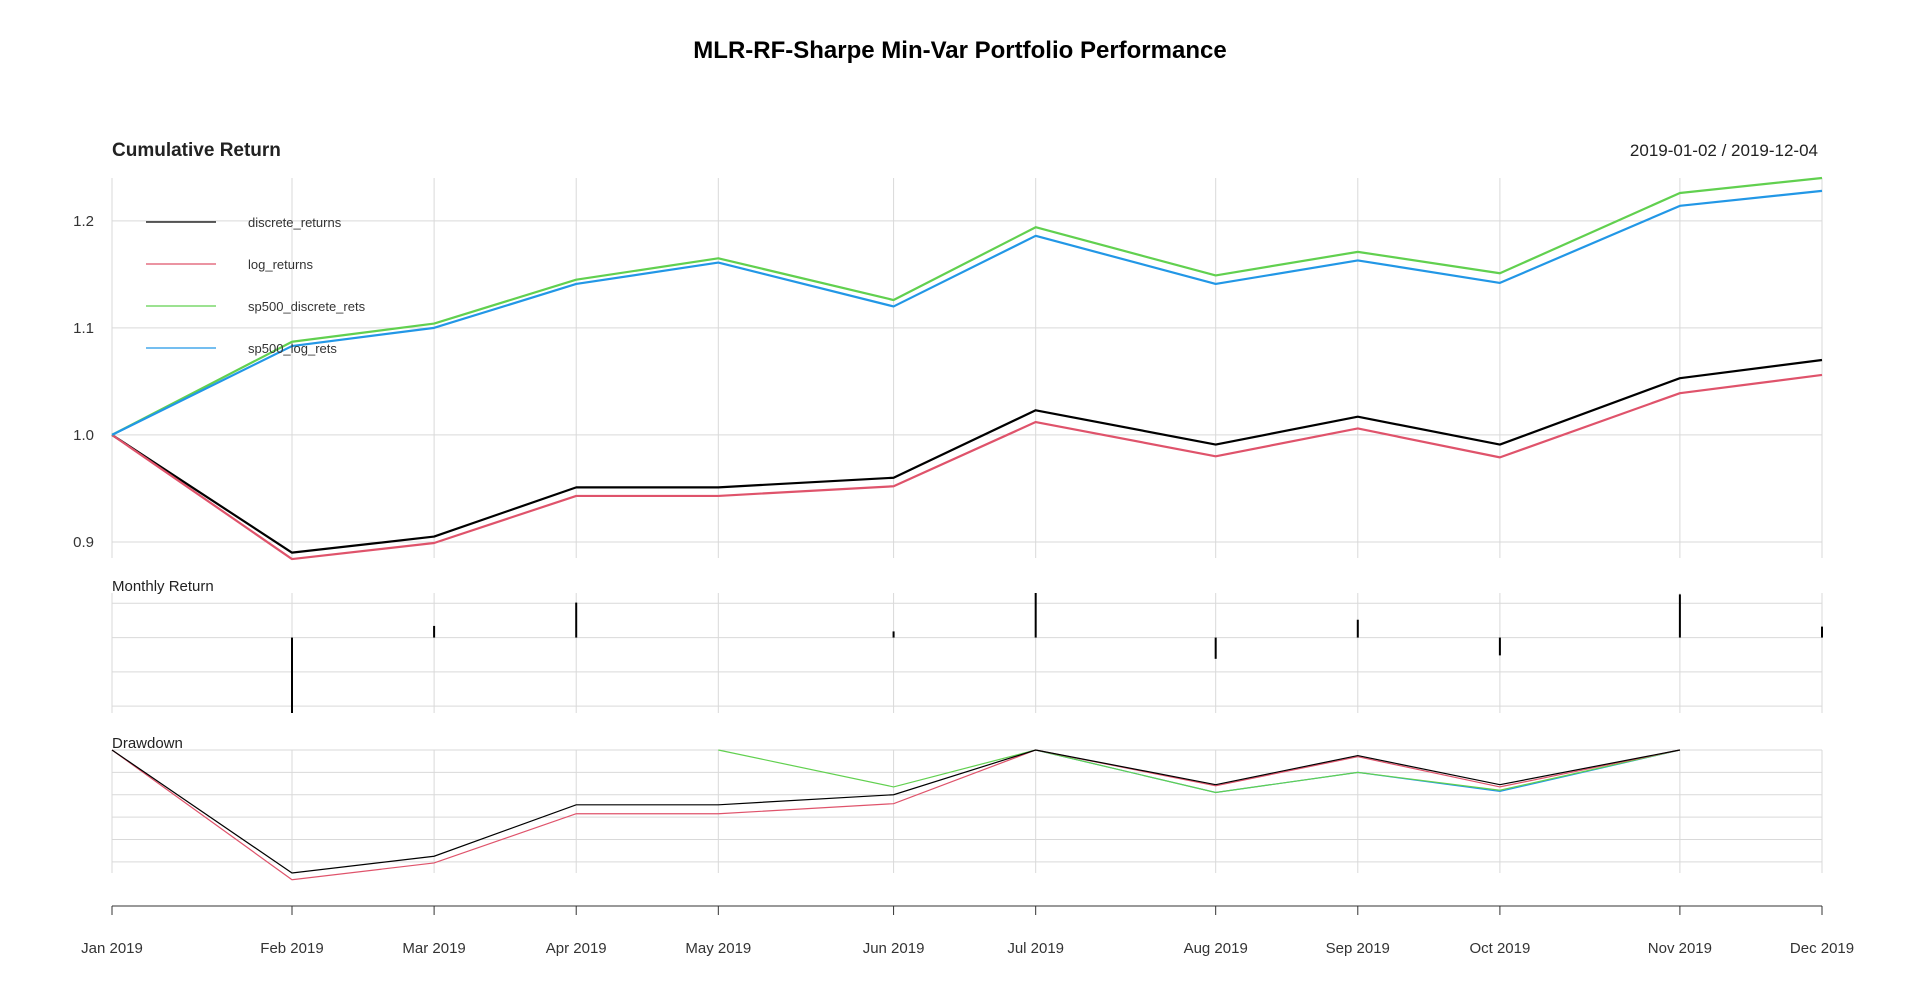  Describe the element at coordinates (83, 435) in the screenshot. I see `y-tick-label: 1.0` at that location.